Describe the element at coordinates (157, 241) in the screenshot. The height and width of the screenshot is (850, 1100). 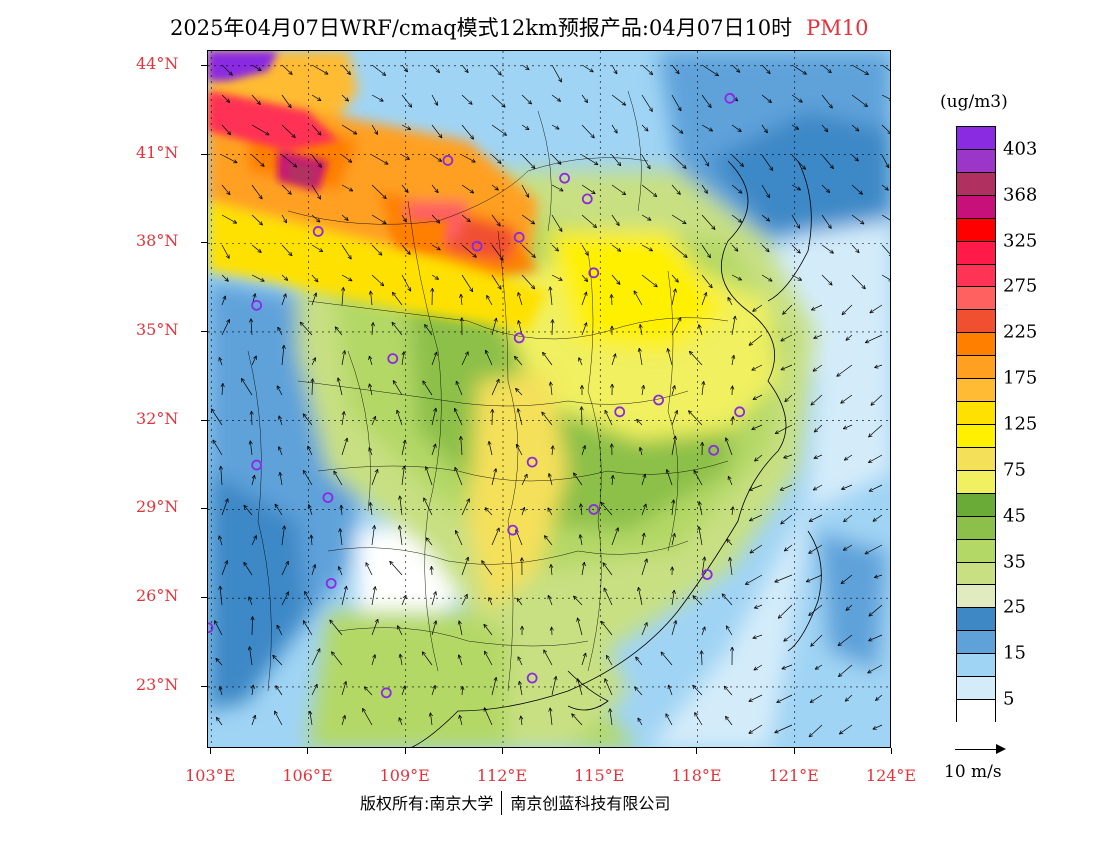
I see `latitude-label: 38°N` at that location.